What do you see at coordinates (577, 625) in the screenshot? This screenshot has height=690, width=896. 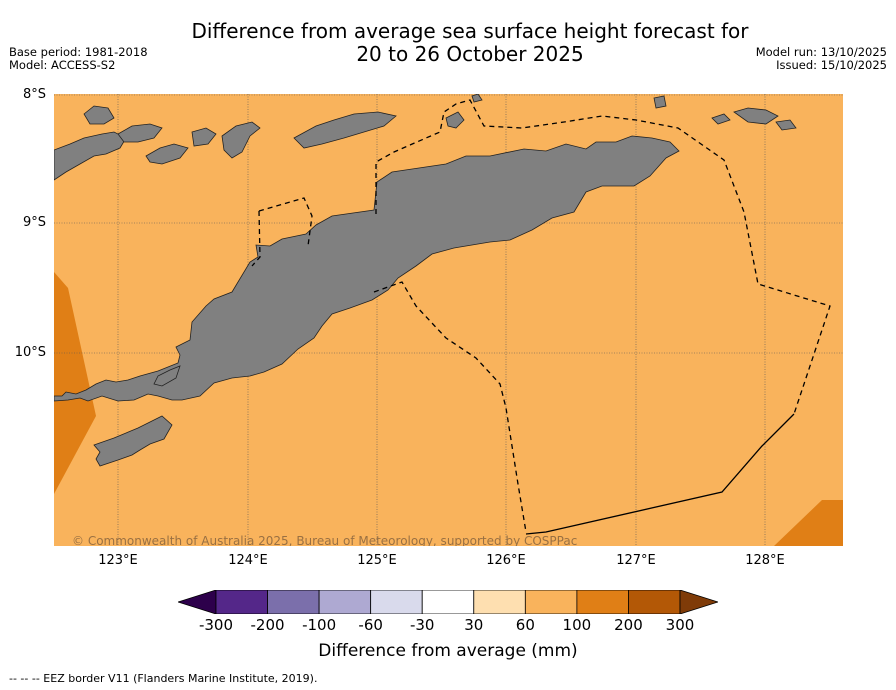 I see `colorbar-tick-label: 100` at bounding box center [577, 625].